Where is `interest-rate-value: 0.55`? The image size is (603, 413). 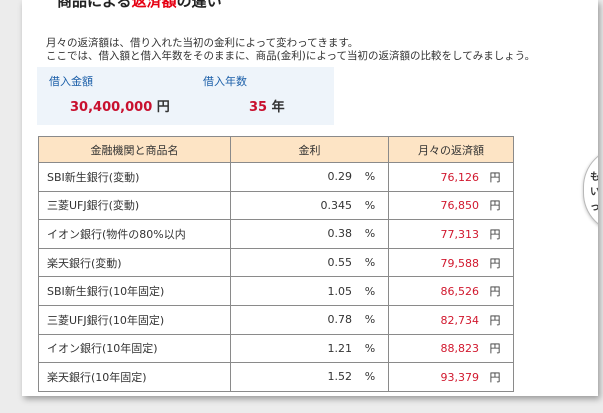
interest-rate-value: 0.55 is located at coordinates (340, 263).